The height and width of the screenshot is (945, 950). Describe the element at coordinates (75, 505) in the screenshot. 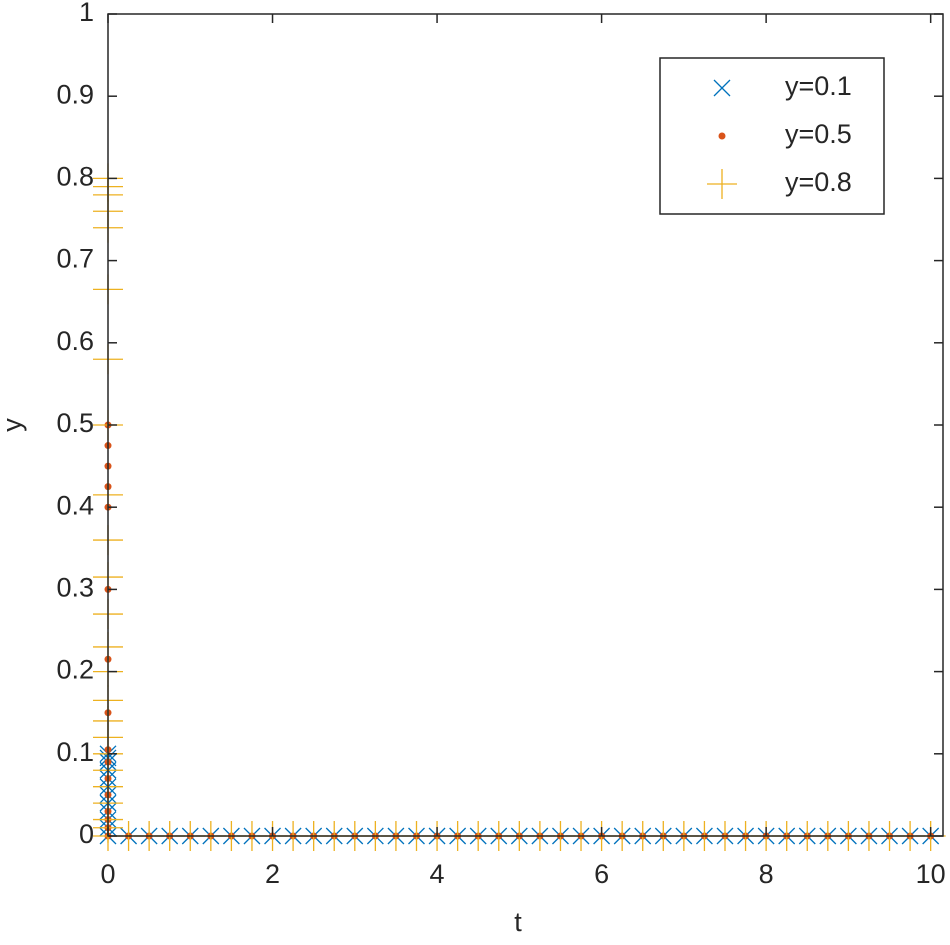

I see `y-tick-label: 0.4` at that location.